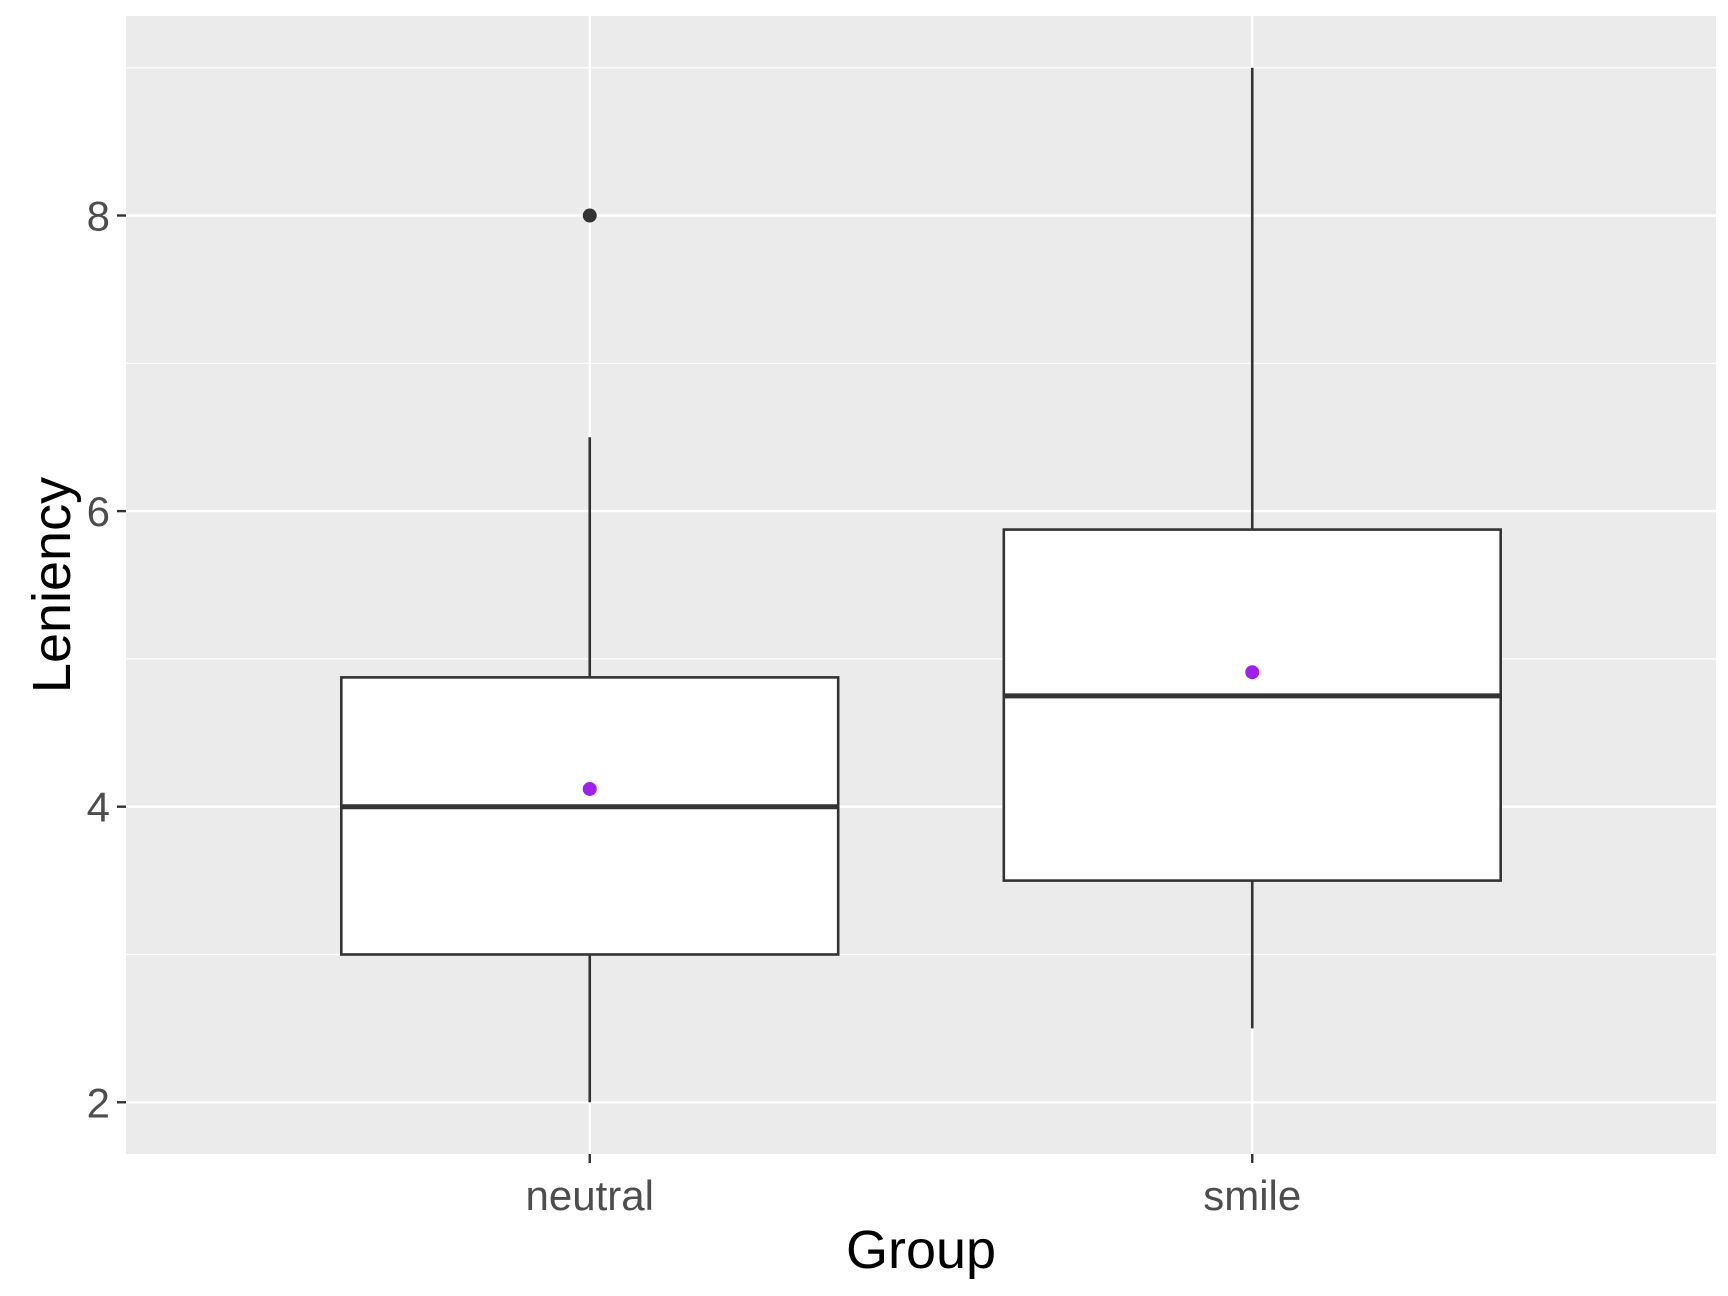  What do you see at coordinates (1252, 1195) in the screenshot?
I see `x-tick-label: smile` at bounding box center [1252, 1195].